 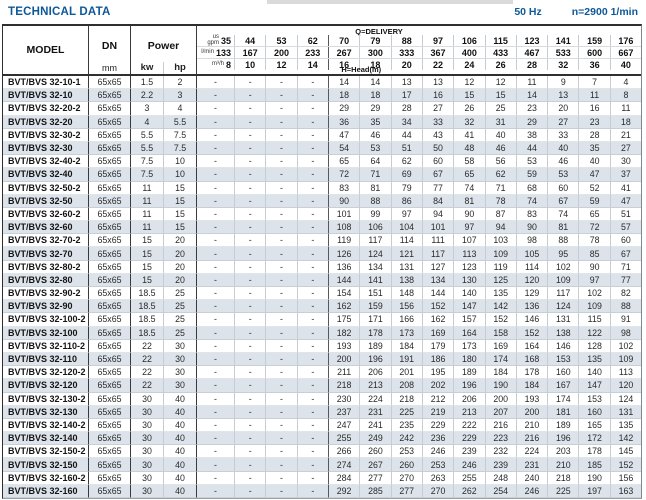 I want to click on head-cell: 248, so click(x=501, y=478).